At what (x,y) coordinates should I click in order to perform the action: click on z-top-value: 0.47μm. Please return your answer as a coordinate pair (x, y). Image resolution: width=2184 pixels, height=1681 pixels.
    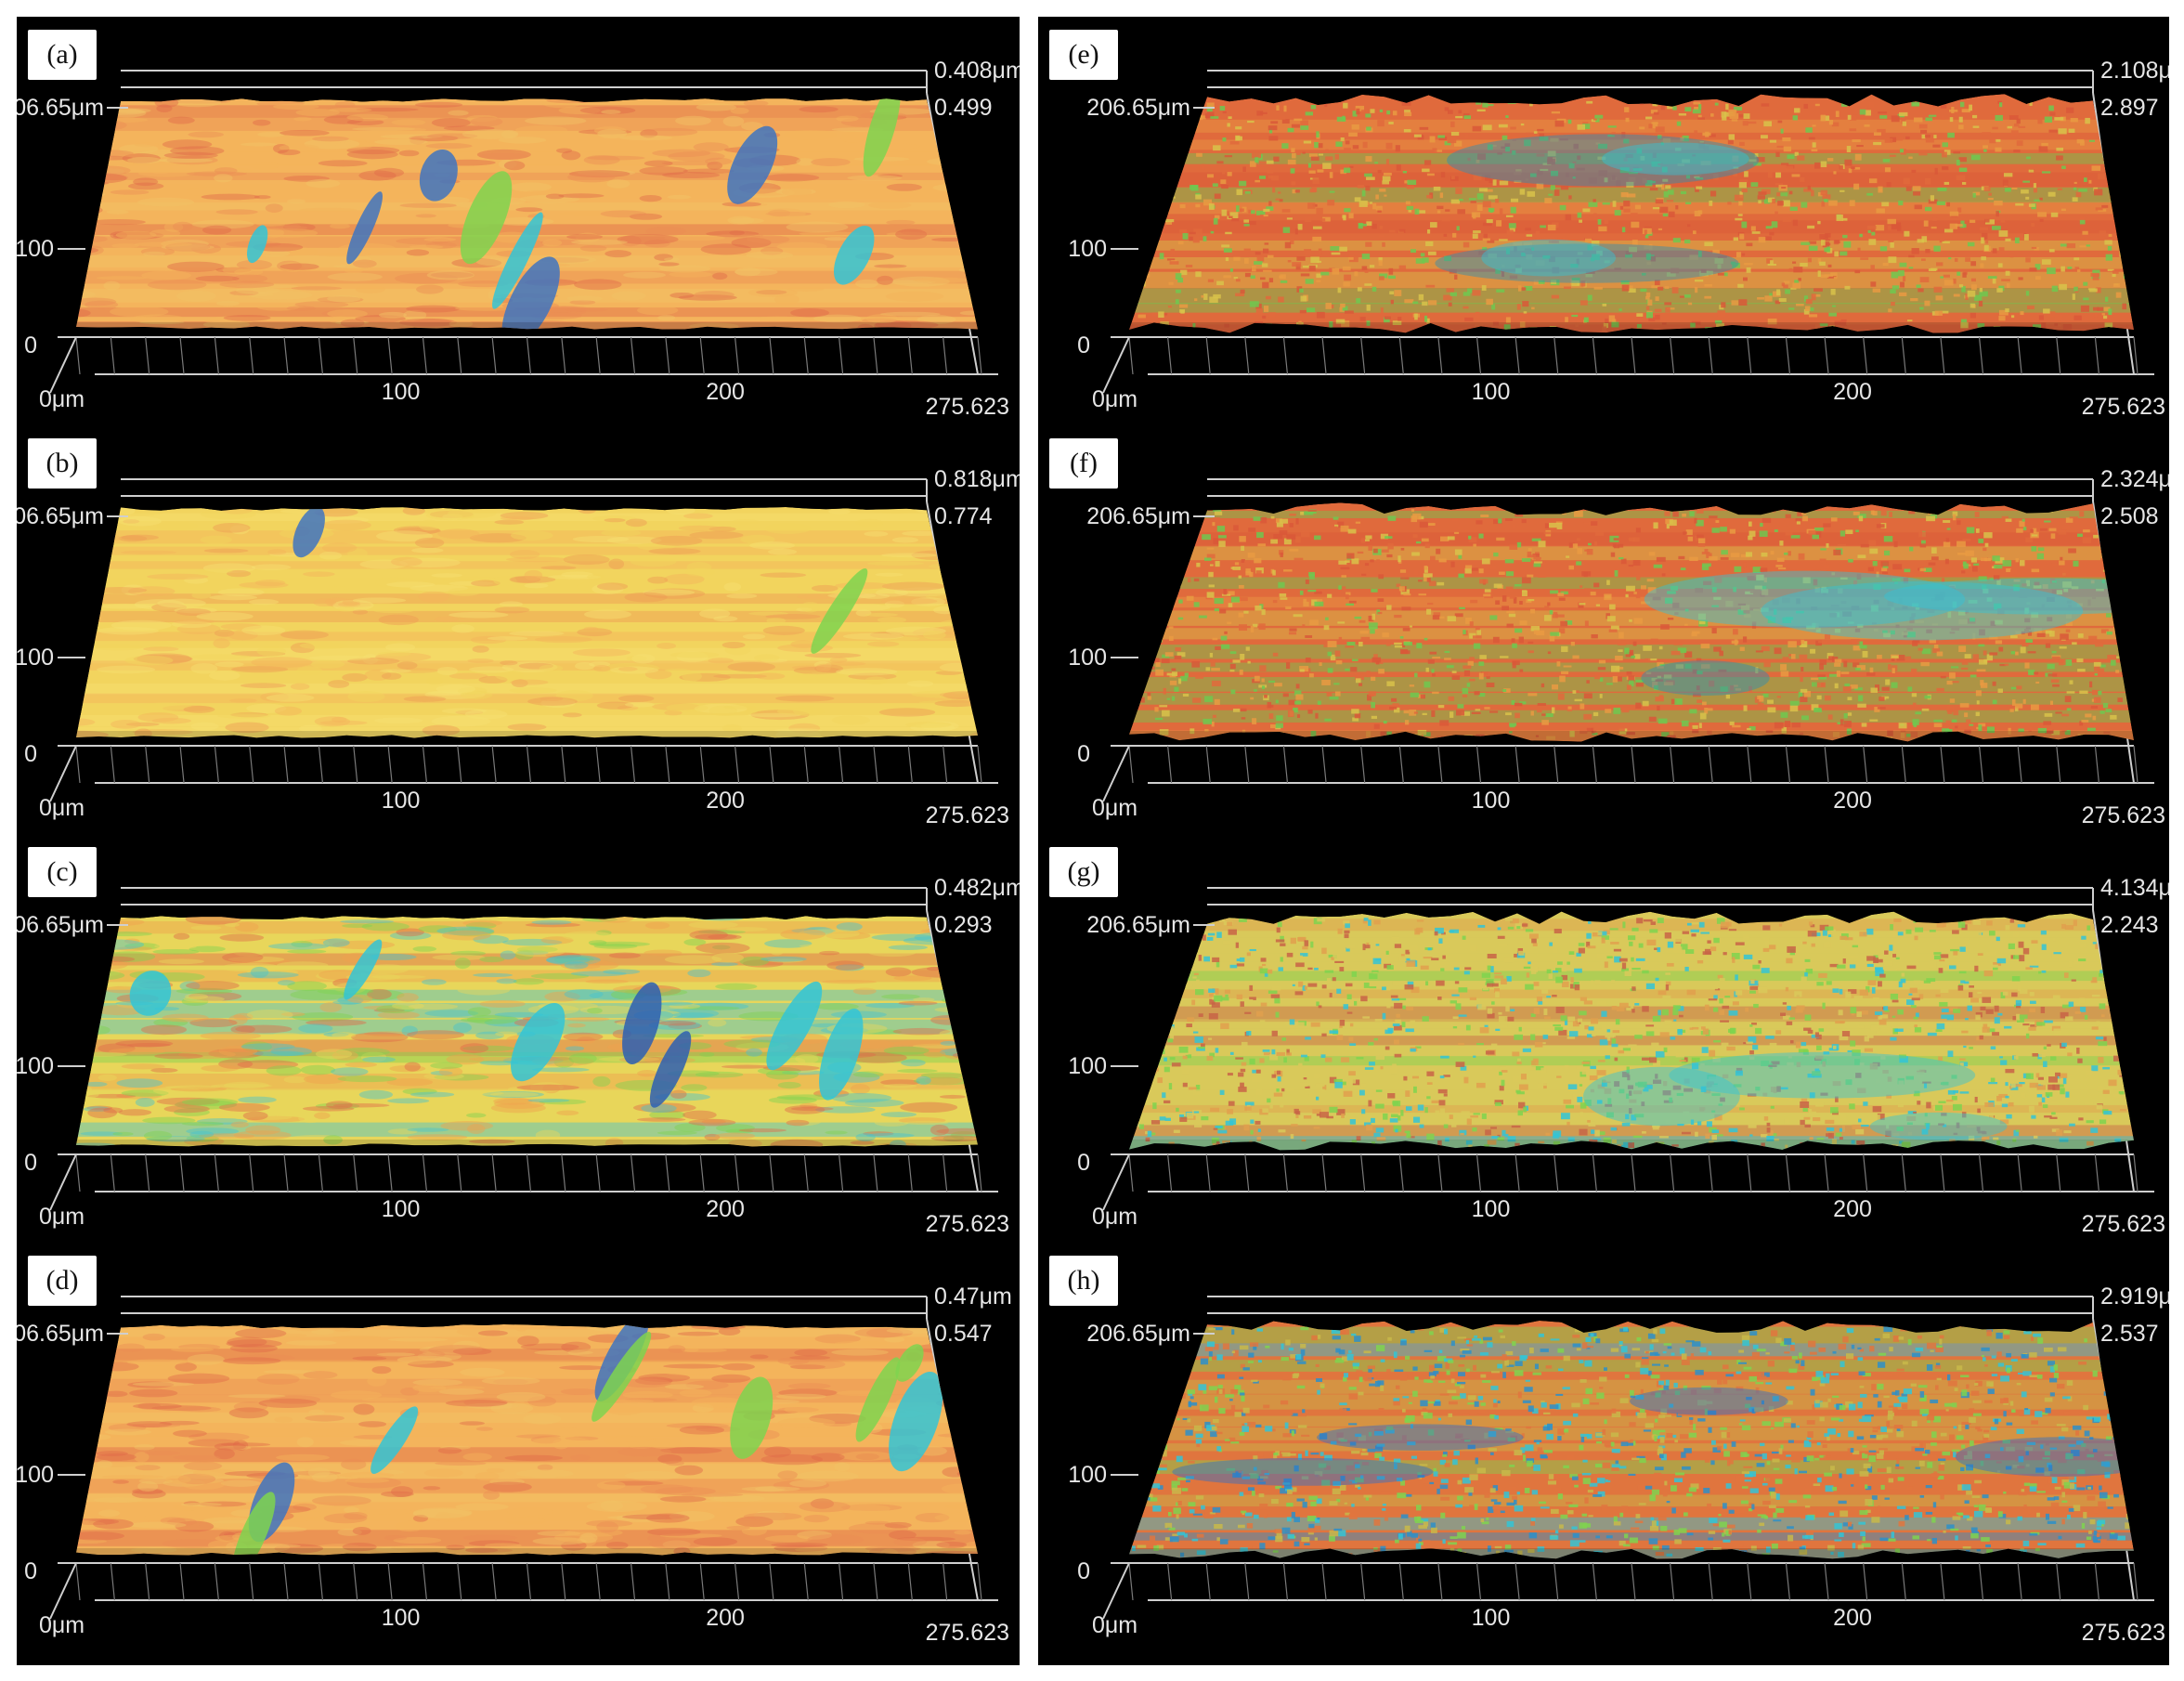
    Looking at the image, I should click on (973, 1297).